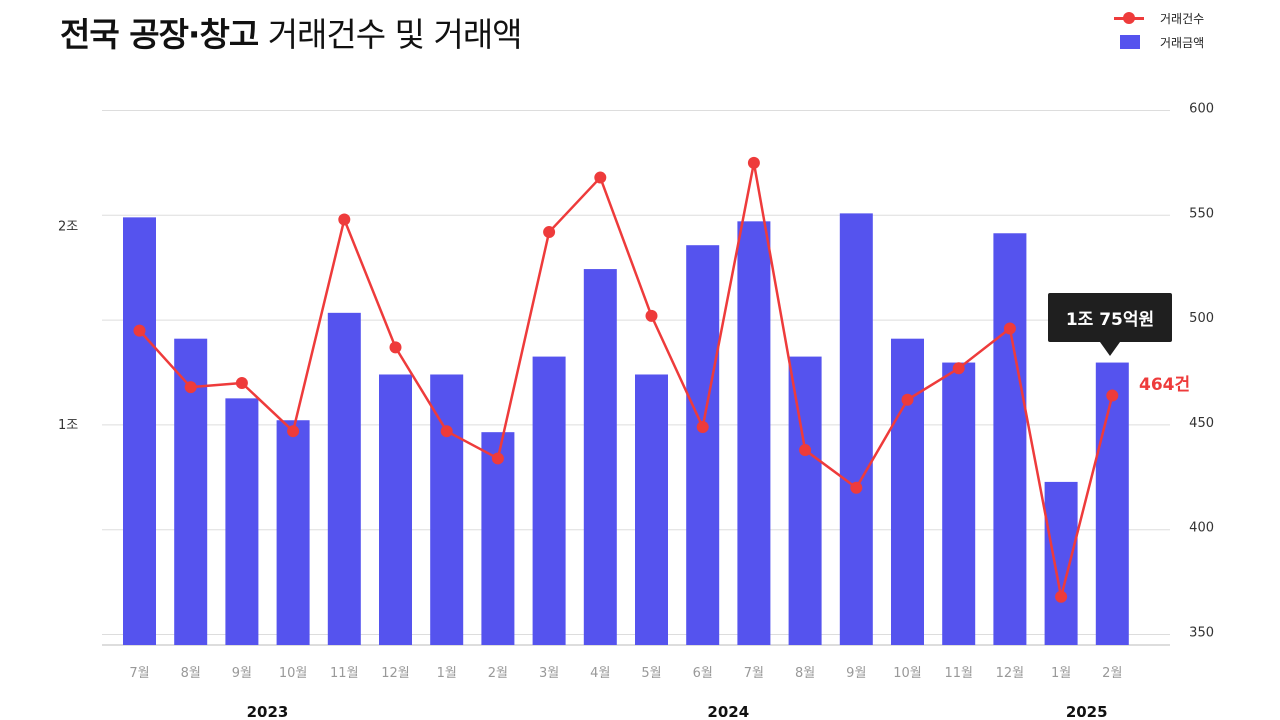 This screenshot has height=720, width=1280. What do you see at coordinates (1201, 213) in the screenshot?
I see `right-axis-tick-label: 550` at bounding box center [1201, 213].